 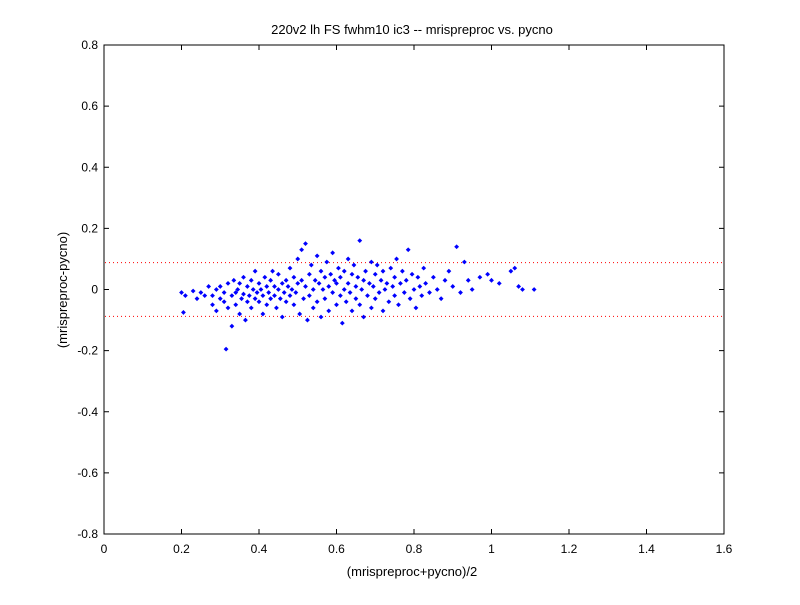 What do you see at coordinates (336, 549) in the screenshot?
I see `x-tick-label: 0.6` at bounding box center [336, 549].